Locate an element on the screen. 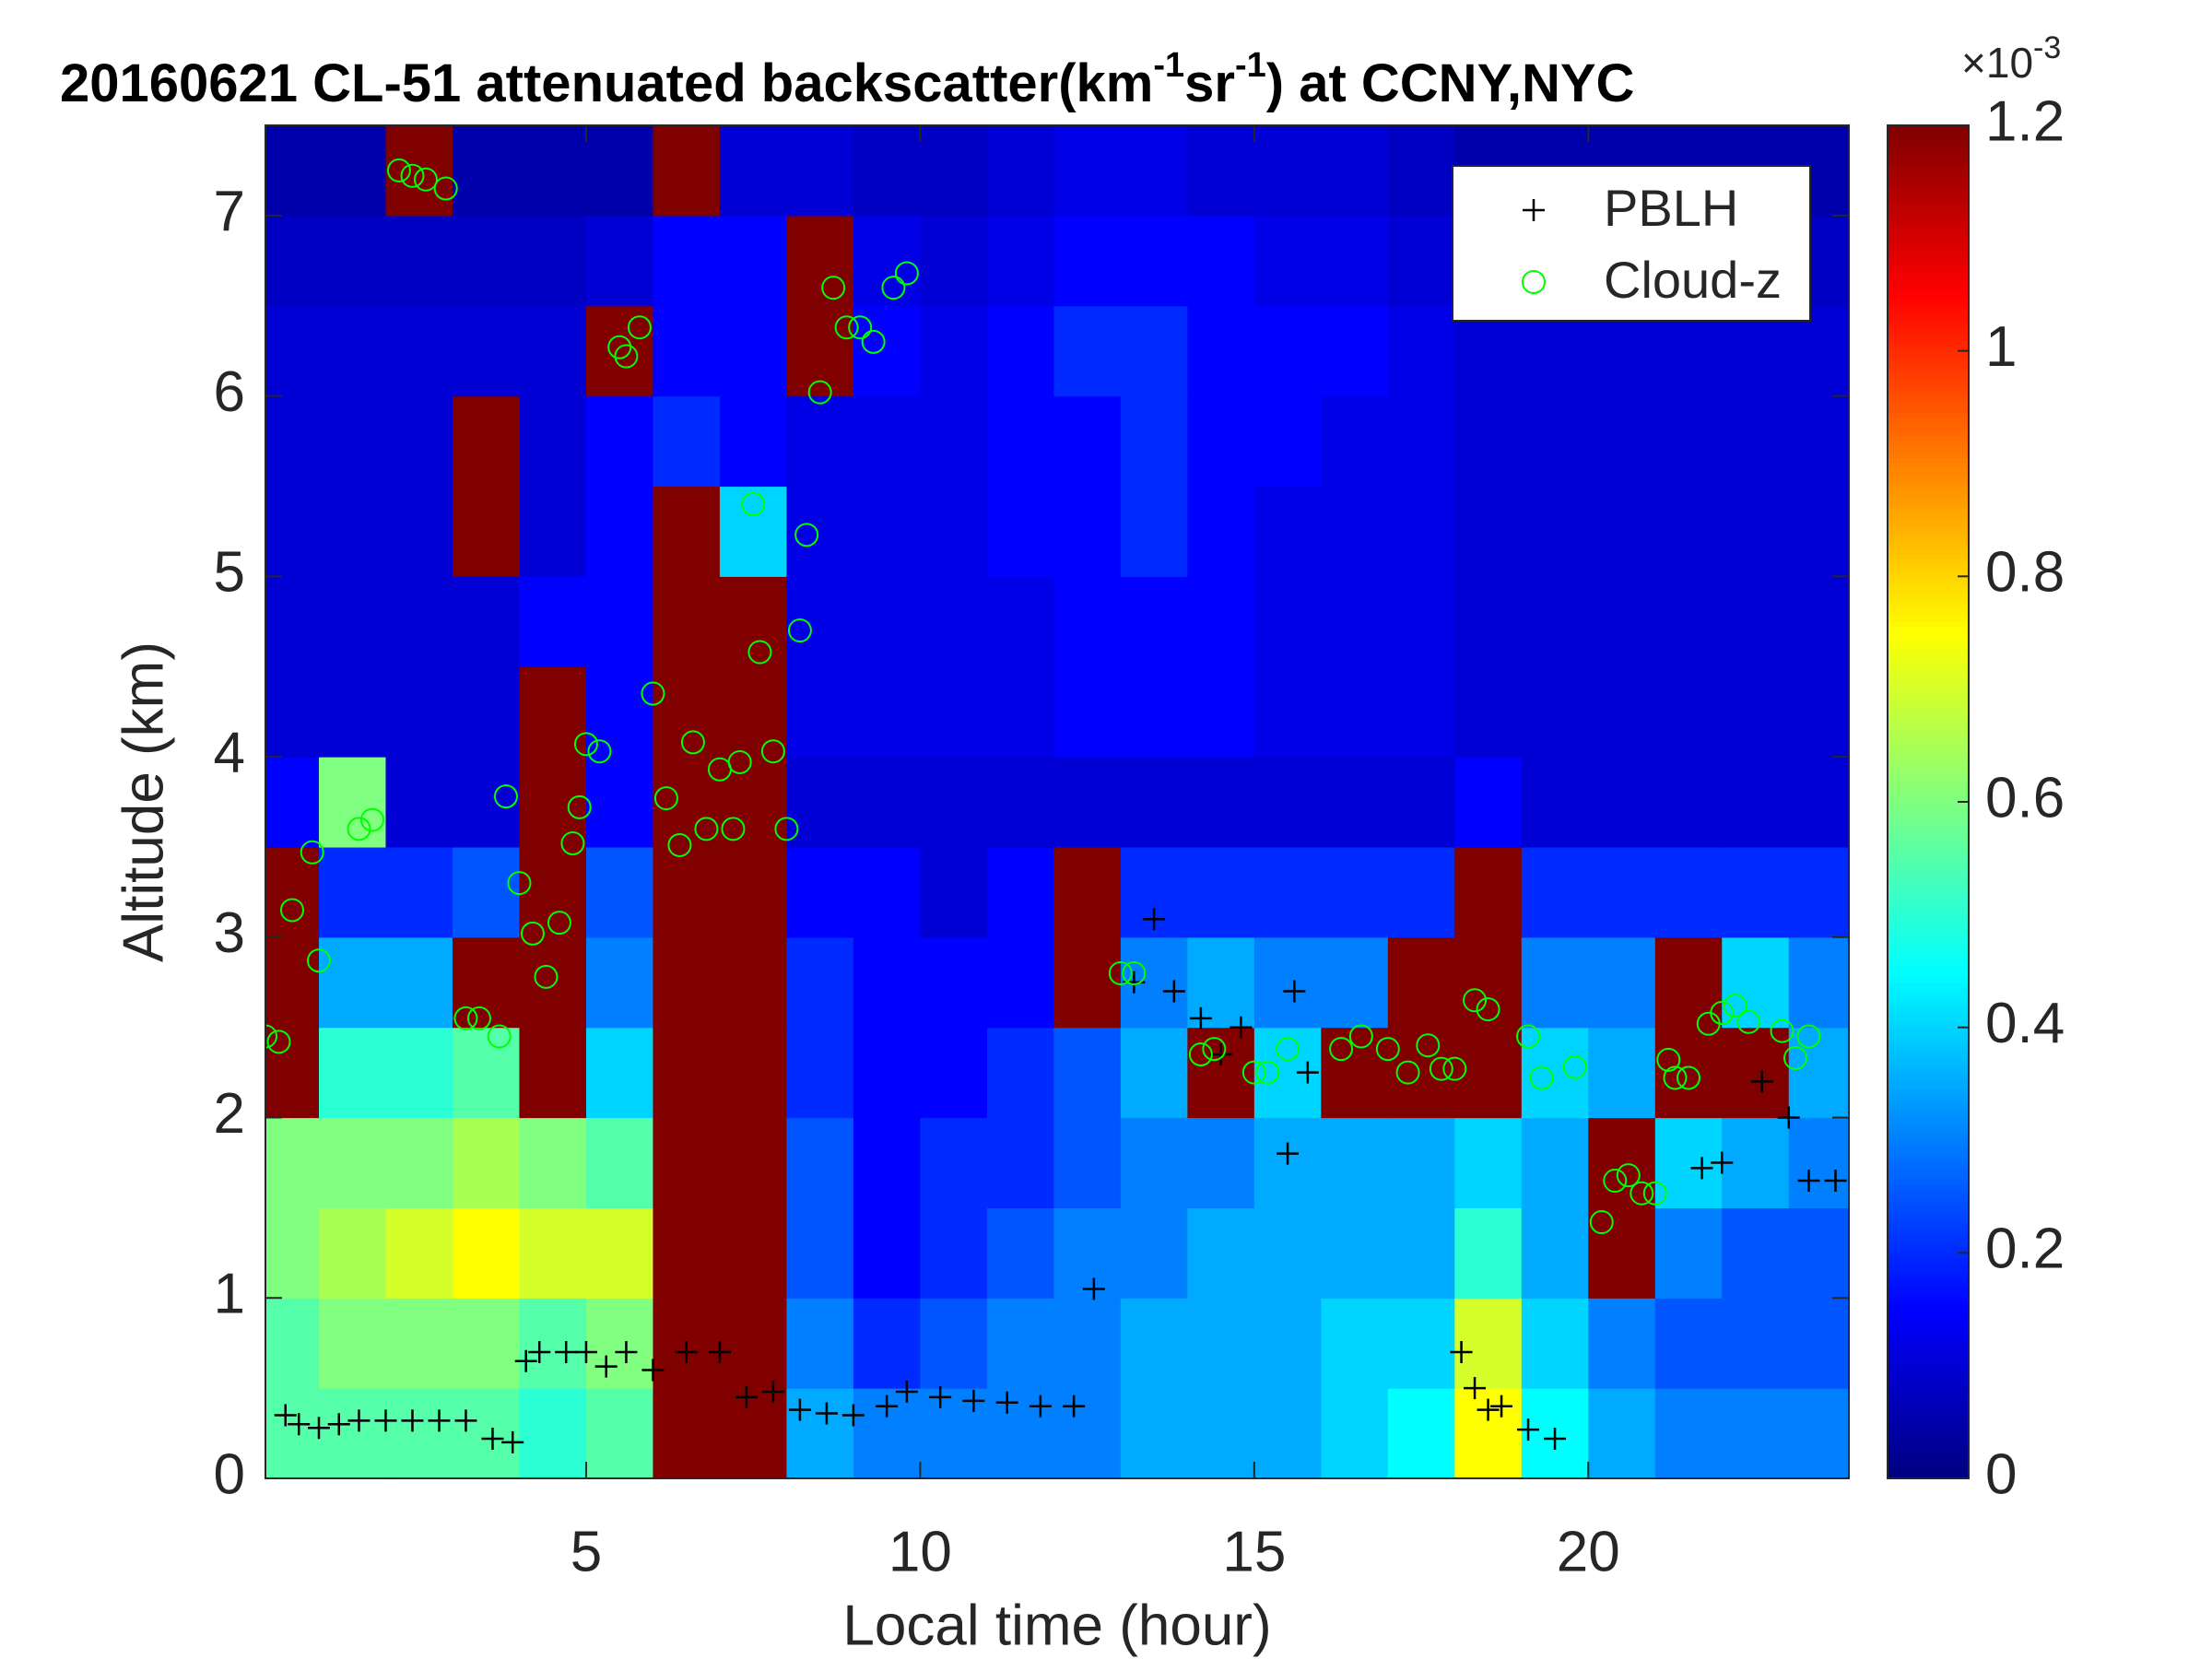 The height and width of the screenshot is (1659, 2212). legend-label: PBLH is located at coordinates (1671, 208).